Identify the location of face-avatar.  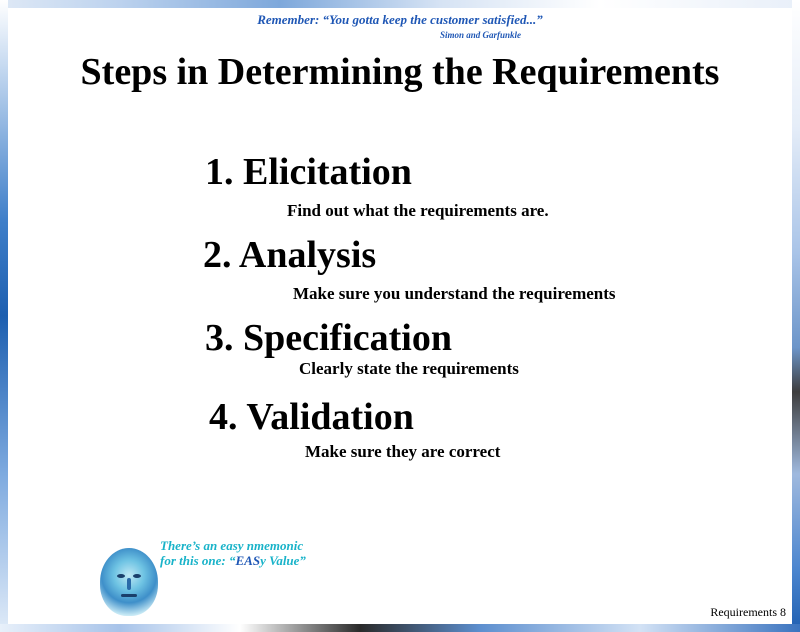
(129, 582).